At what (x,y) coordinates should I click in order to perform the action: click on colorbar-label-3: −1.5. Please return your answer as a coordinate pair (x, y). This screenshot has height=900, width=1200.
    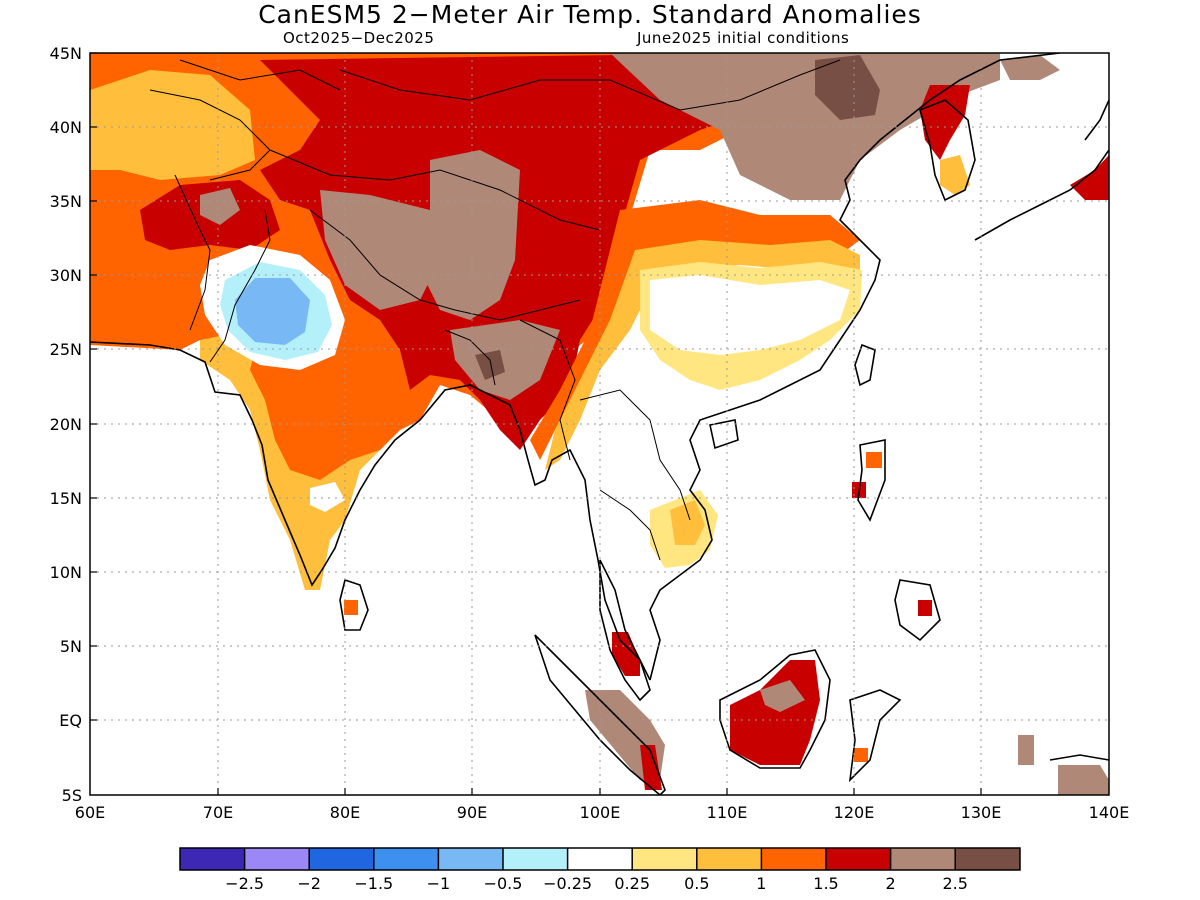
    Looking at the image, I should click on (373, 883).